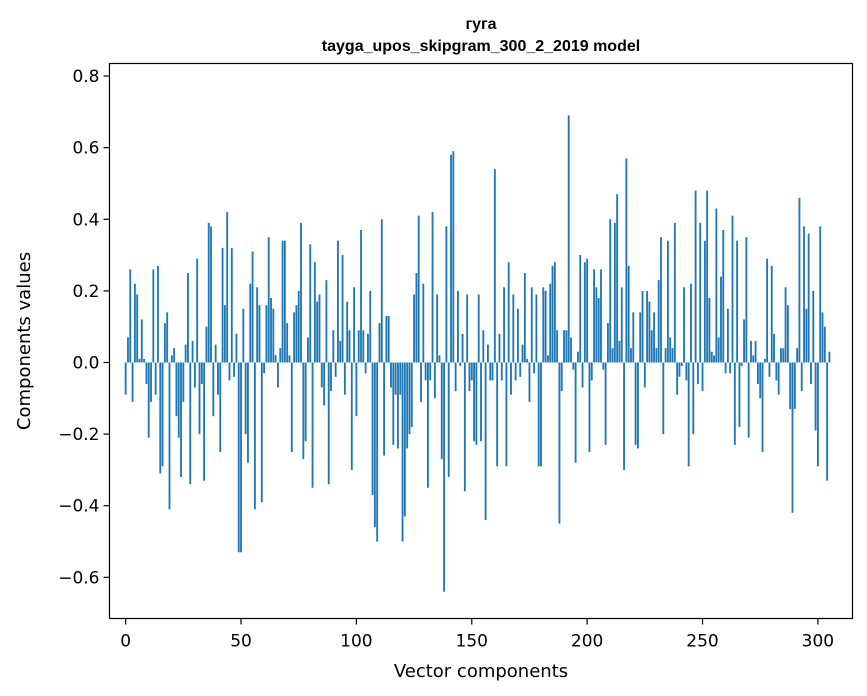 This screenshot has height=696, width=867. Describe the element at coordinates (356, 642) in the screenshot. I see `x-tick-label: 100` at that location.